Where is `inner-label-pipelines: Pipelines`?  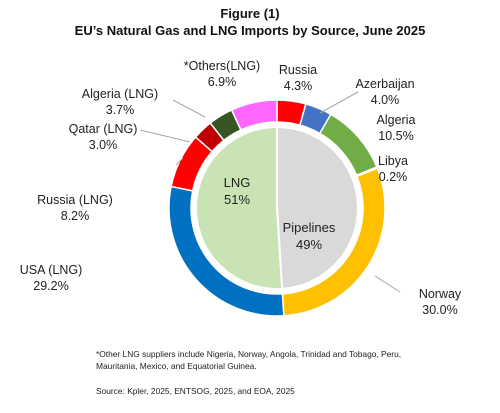 inner-label-pipelines: Pipelines is located at coordinates (309, 227).